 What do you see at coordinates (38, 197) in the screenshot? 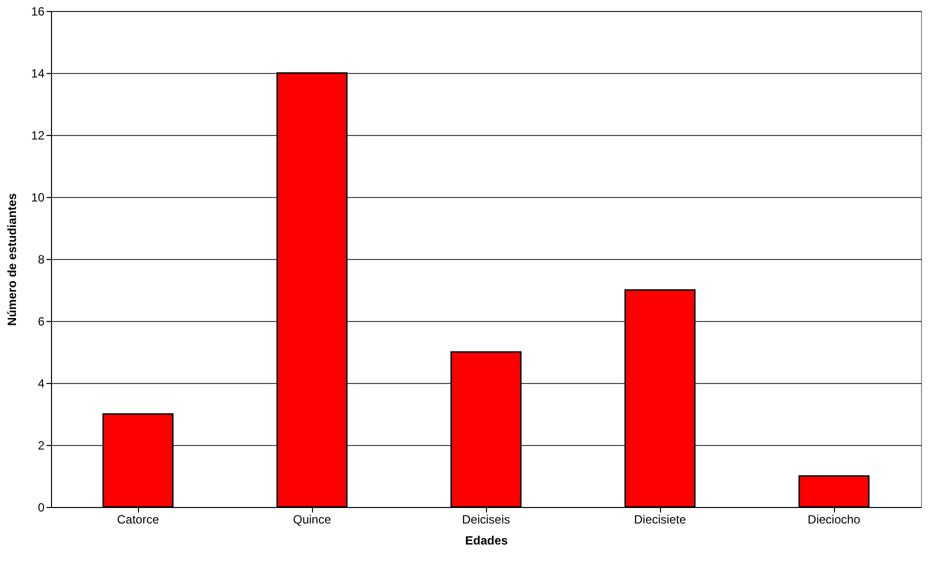
I see `y-tick-label: 10` at bounding box center [38, 197].